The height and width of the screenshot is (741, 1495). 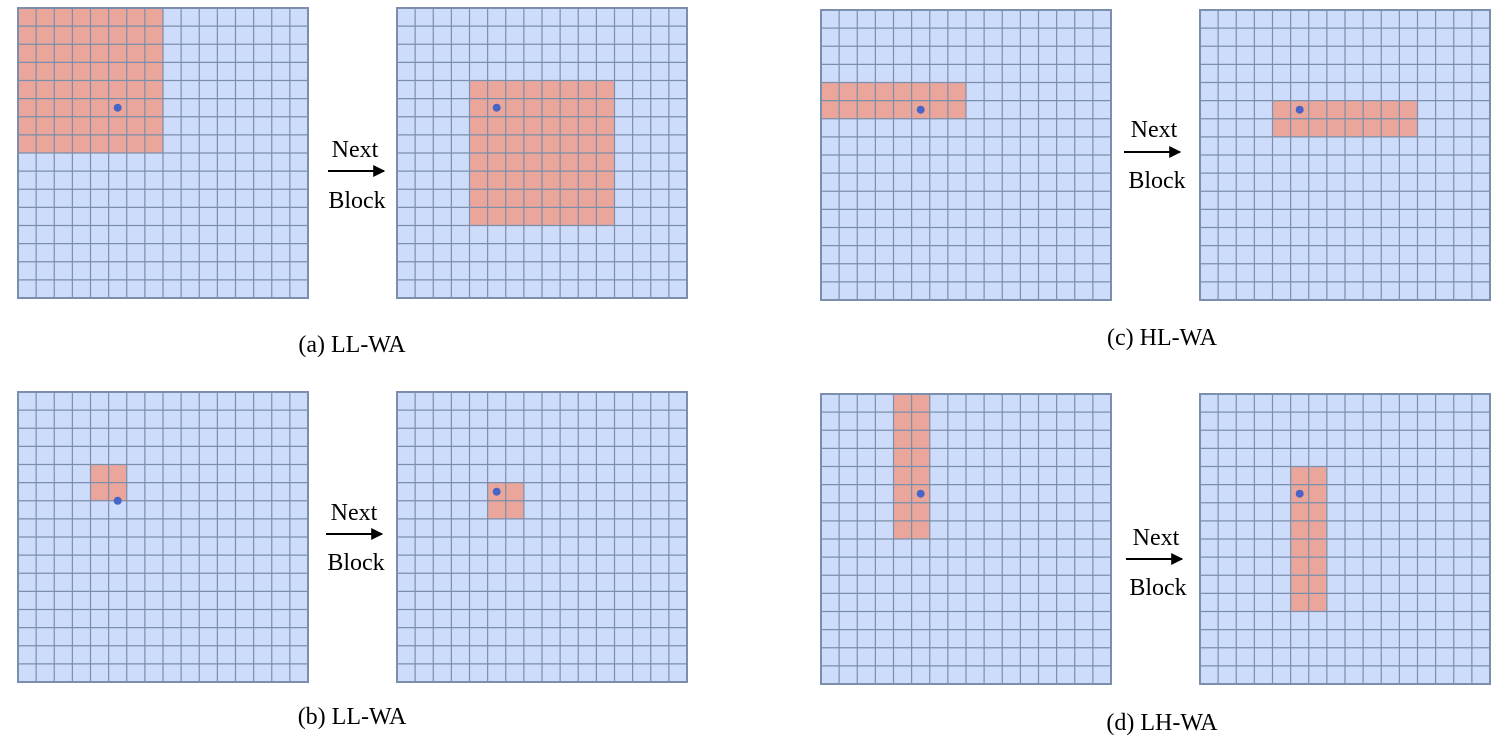 What do you see at coordinates (1155, 155) in the screenshot?
I see `panel-c-next-block-arrow: Next Block` at bounding box center [1155, 155].